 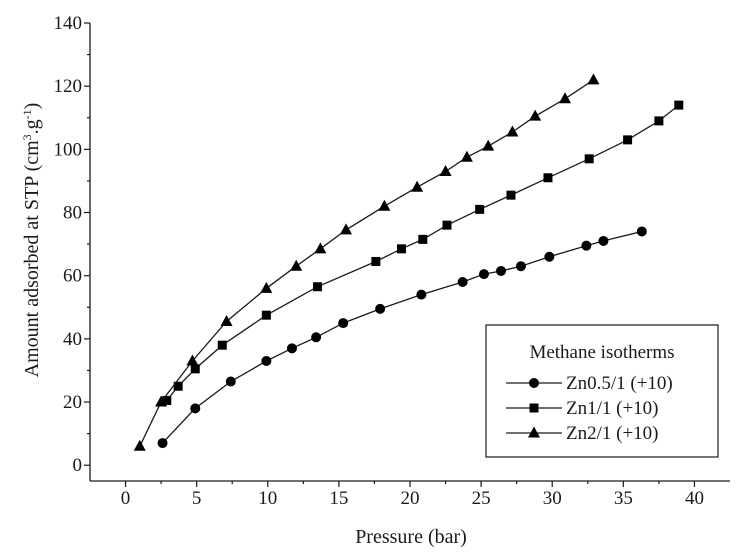 I want to click on legend-entry: Zn0.5/1 (+10), so click(x=589, y=383).